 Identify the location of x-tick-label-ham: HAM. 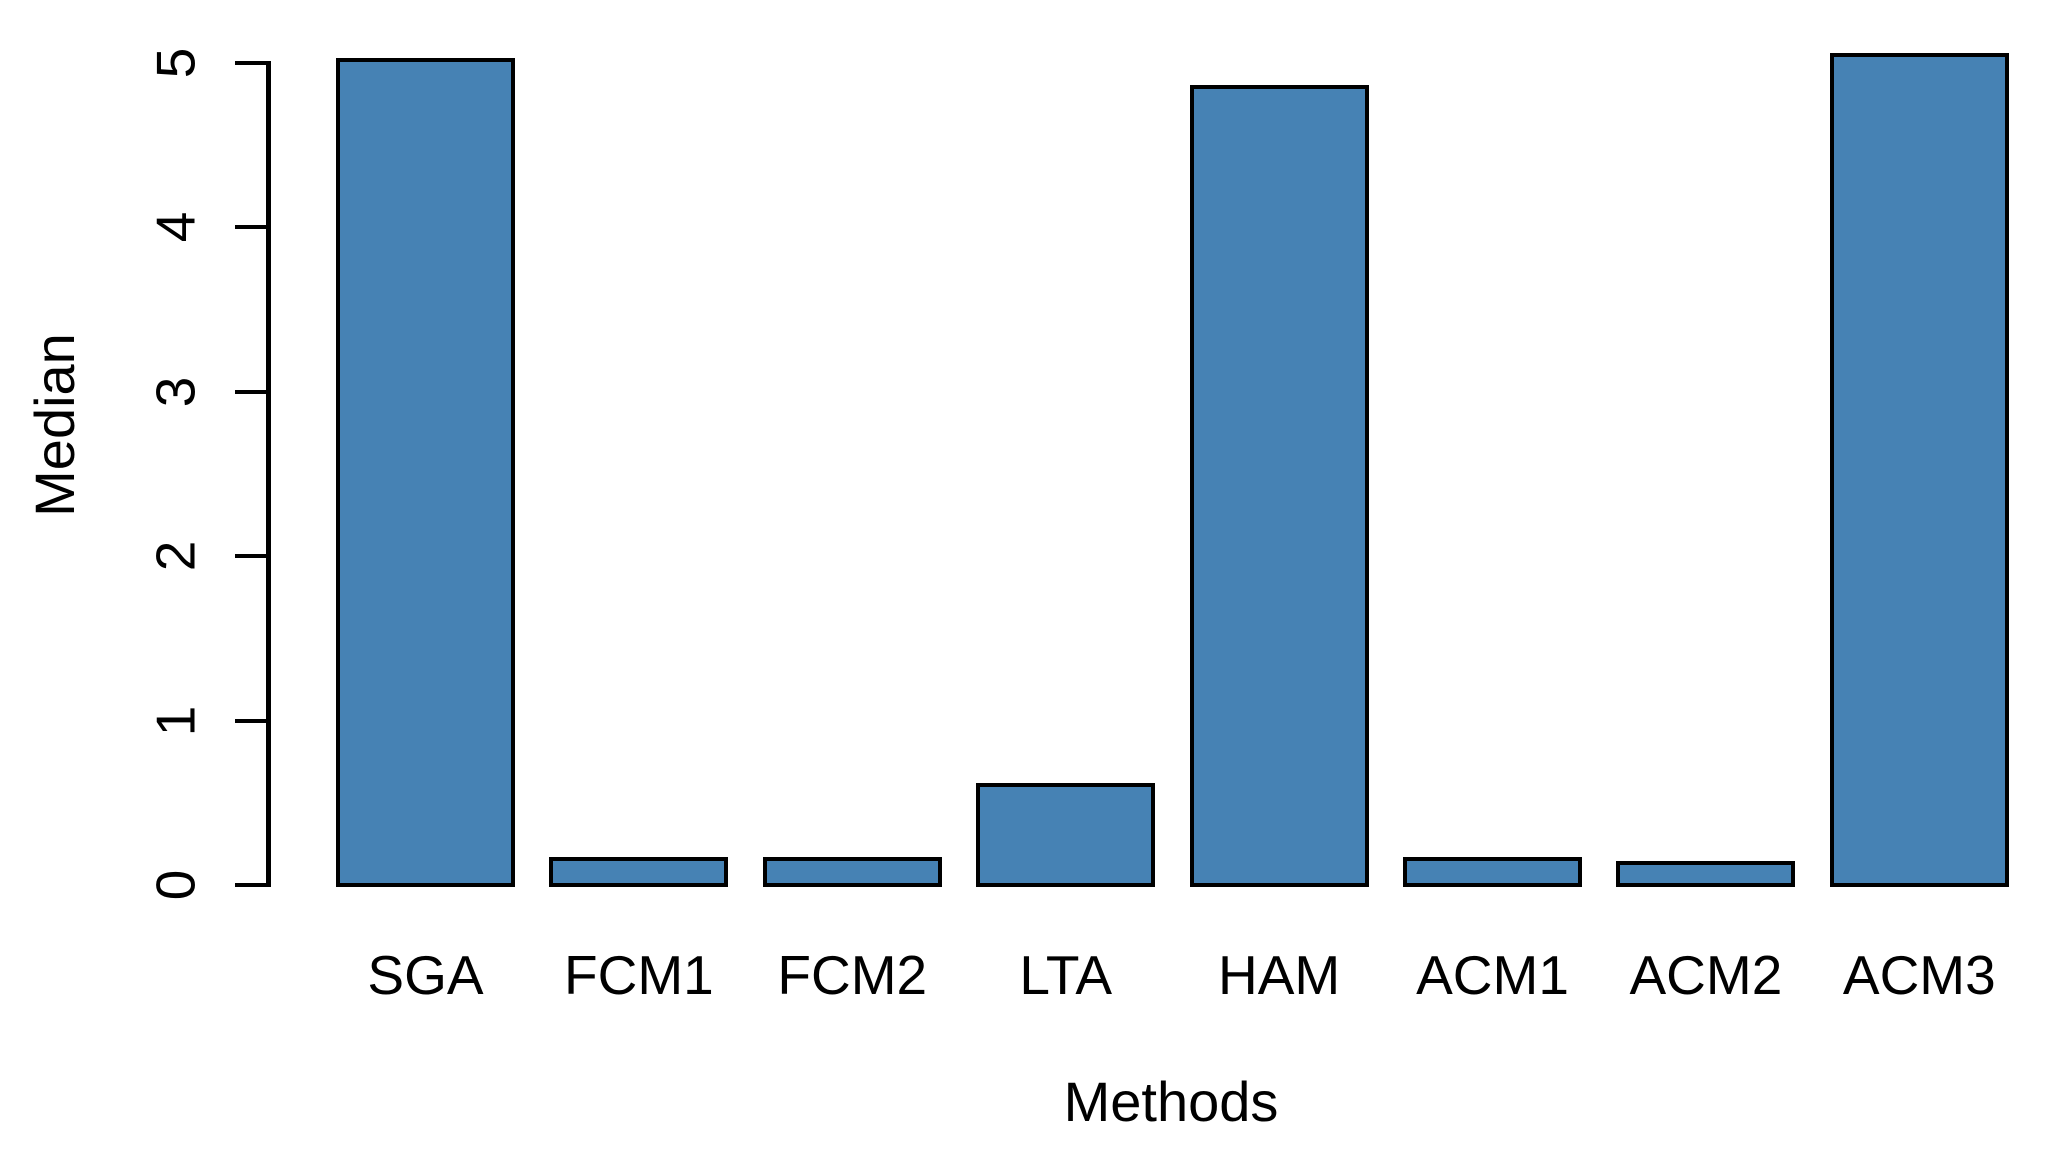
(1279, 975).